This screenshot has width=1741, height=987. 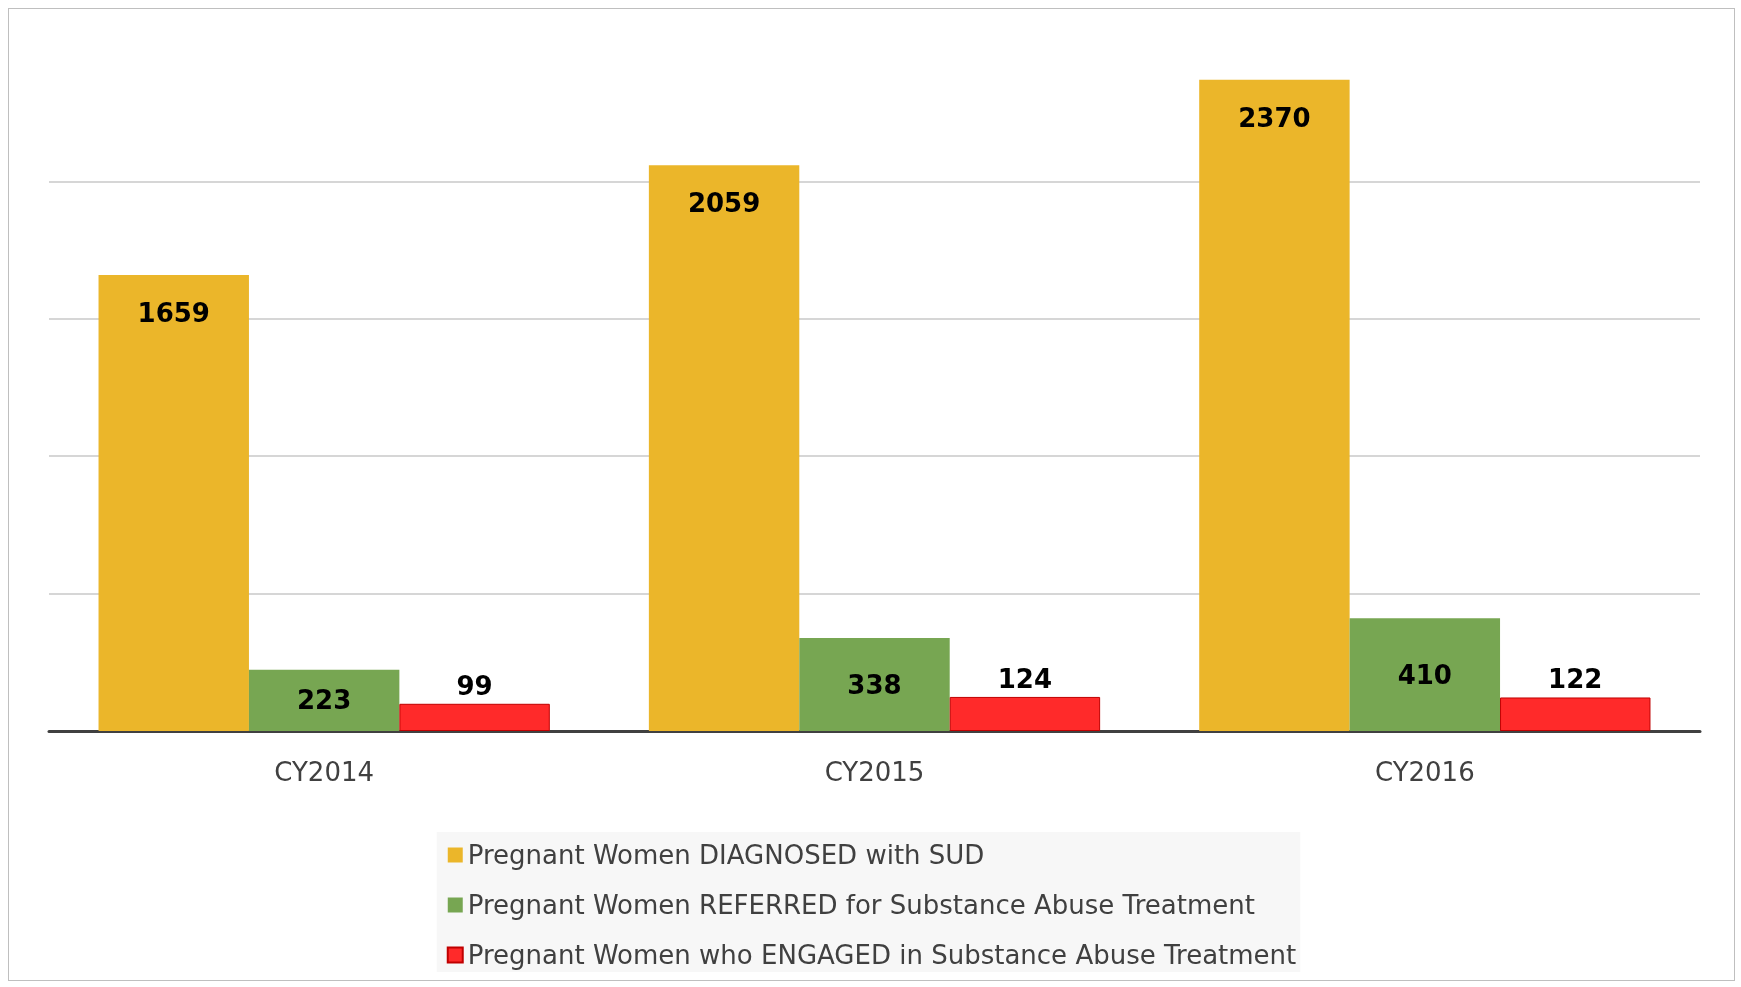 I want to click on legend-label: Pregnant Women who ENGAGED in Substance Abuse Treatment, so click(x=882, y=955).